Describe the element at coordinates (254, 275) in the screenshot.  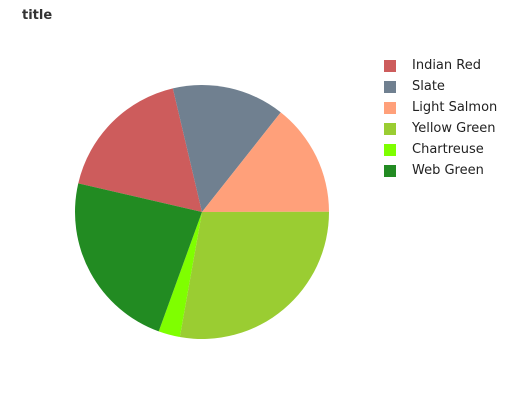
I see `pie-slice-yellow-green` at that location.